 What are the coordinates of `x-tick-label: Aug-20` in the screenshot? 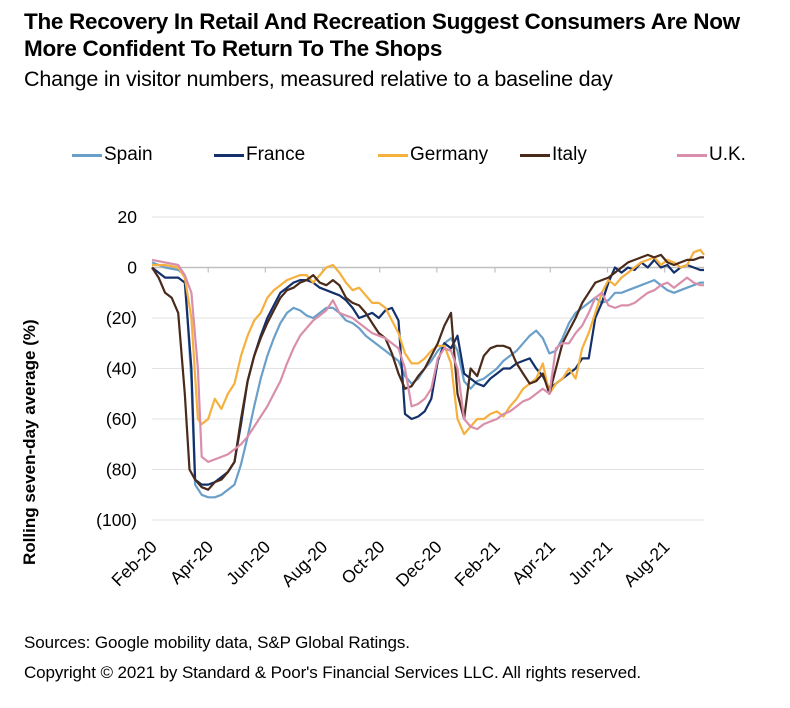 It's located at (304, 564).